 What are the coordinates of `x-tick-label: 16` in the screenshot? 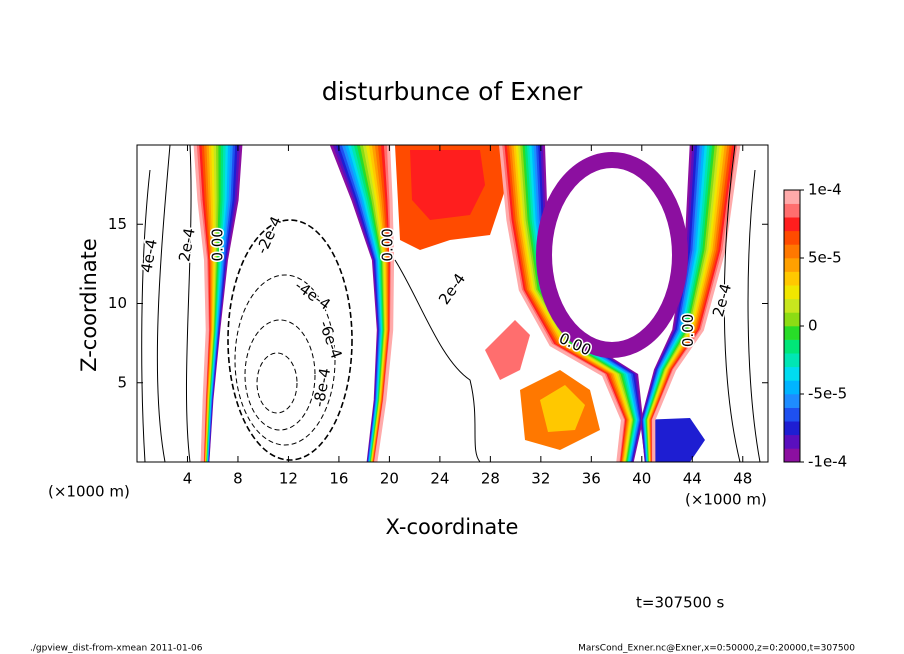 It's located at (338, 479).